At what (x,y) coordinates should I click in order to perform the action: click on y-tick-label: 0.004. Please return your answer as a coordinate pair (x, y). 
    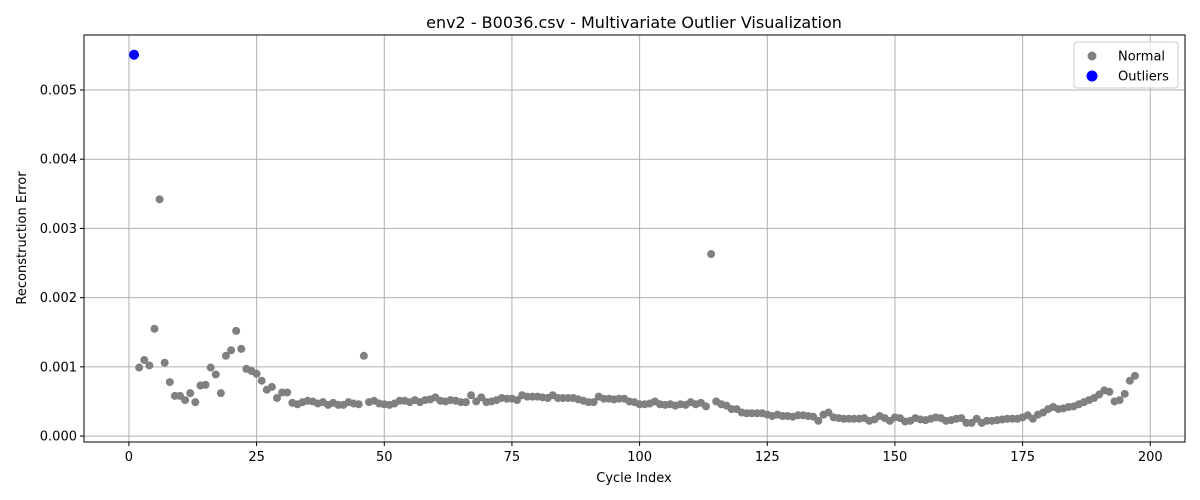
    Looking at the image, I should click on (58, 160).